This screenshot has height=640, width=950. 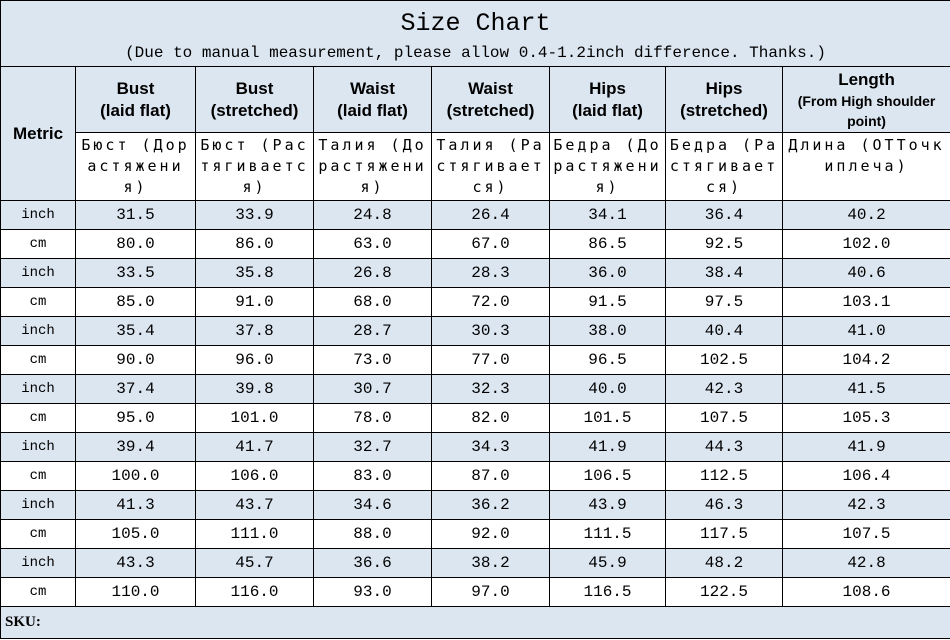 What do you see at coordinates (724, 476) in the screenshot?
I see `value-cell: 112.5` at bounding box center [724, 476].